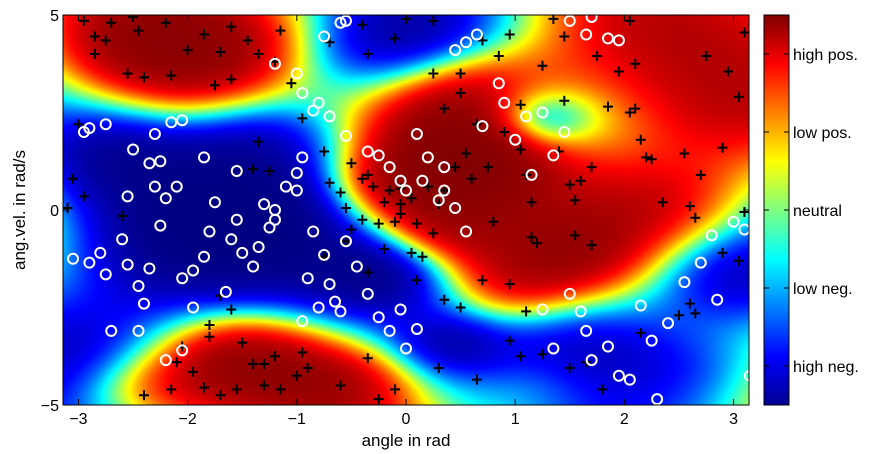 Image resolution: width=882 pixels, height=454 pixels. What do you see at coordinates (515, 419) in the screenshot?
I see `x-tick-label: 1` at bounding box center [515, 419].